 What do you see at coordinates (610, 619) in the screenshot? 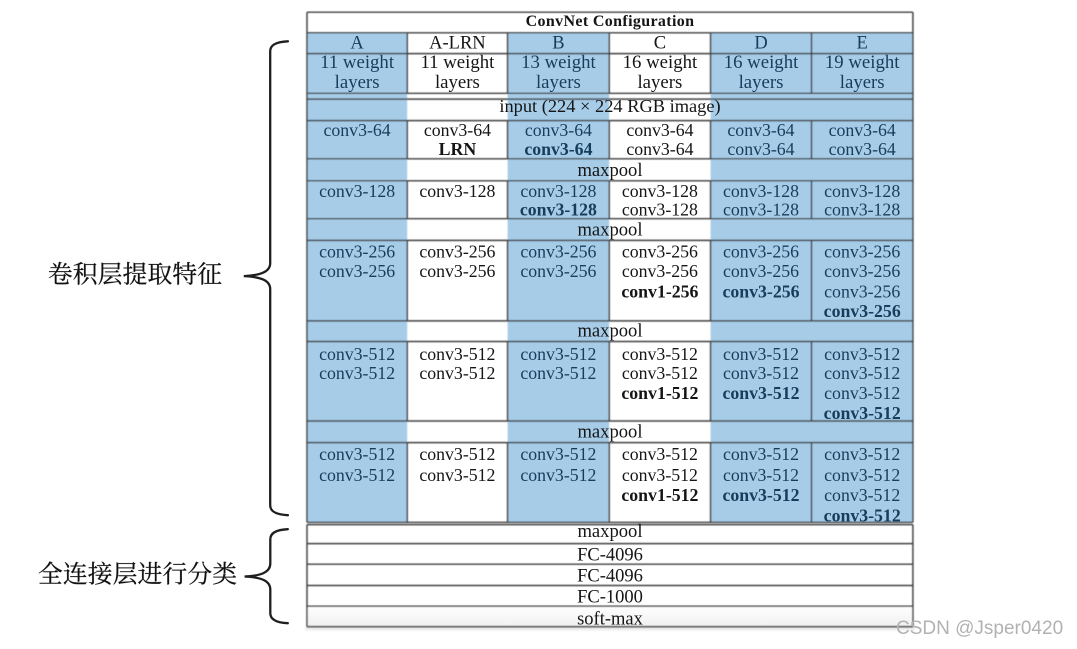
I see `svg-text: soft-max` at bounding box center [610, 619].